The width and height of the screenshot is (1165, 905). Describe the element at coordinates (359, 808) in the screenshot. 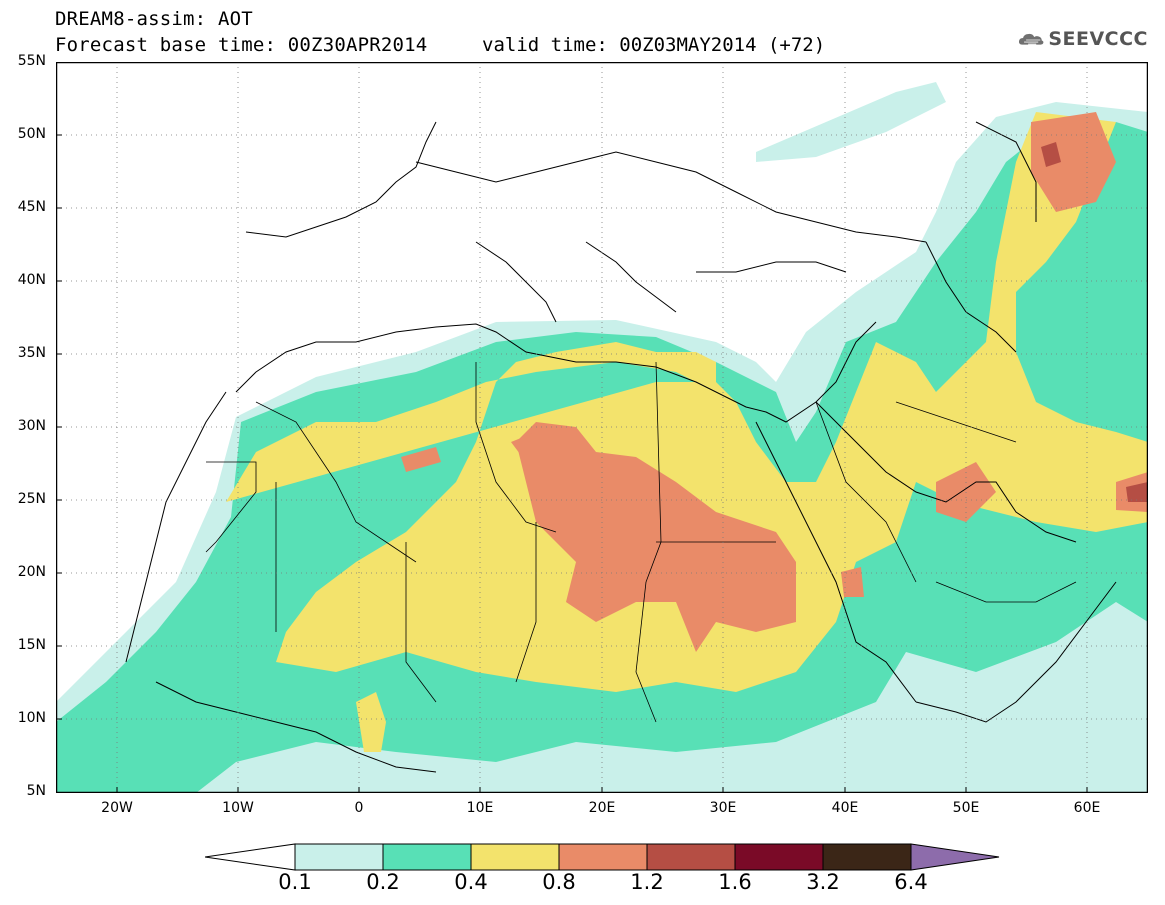

I see `lon-label: 0` at that location.